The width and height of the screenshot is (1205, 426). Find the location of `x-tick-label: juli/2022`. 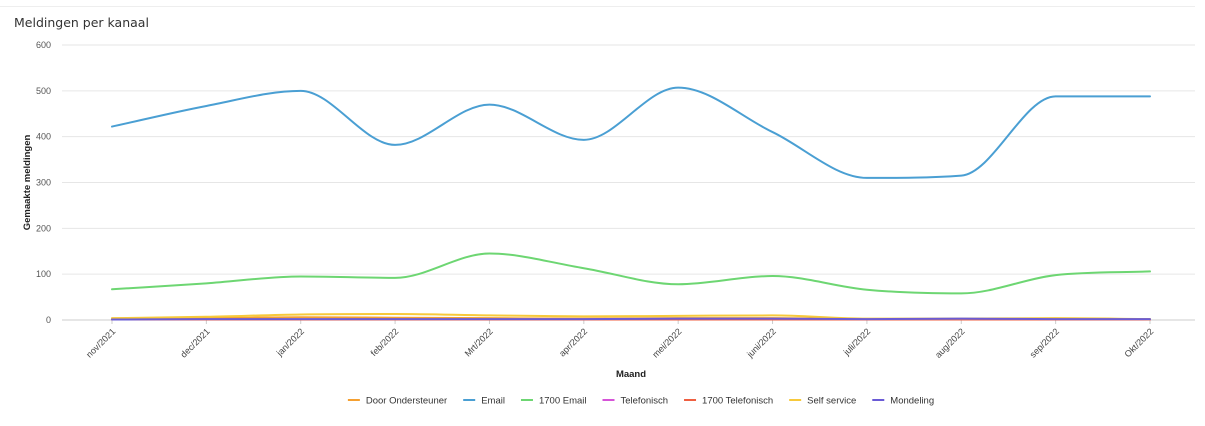

x-tick-label: juli/2022 is located at coordinates (856, 341).